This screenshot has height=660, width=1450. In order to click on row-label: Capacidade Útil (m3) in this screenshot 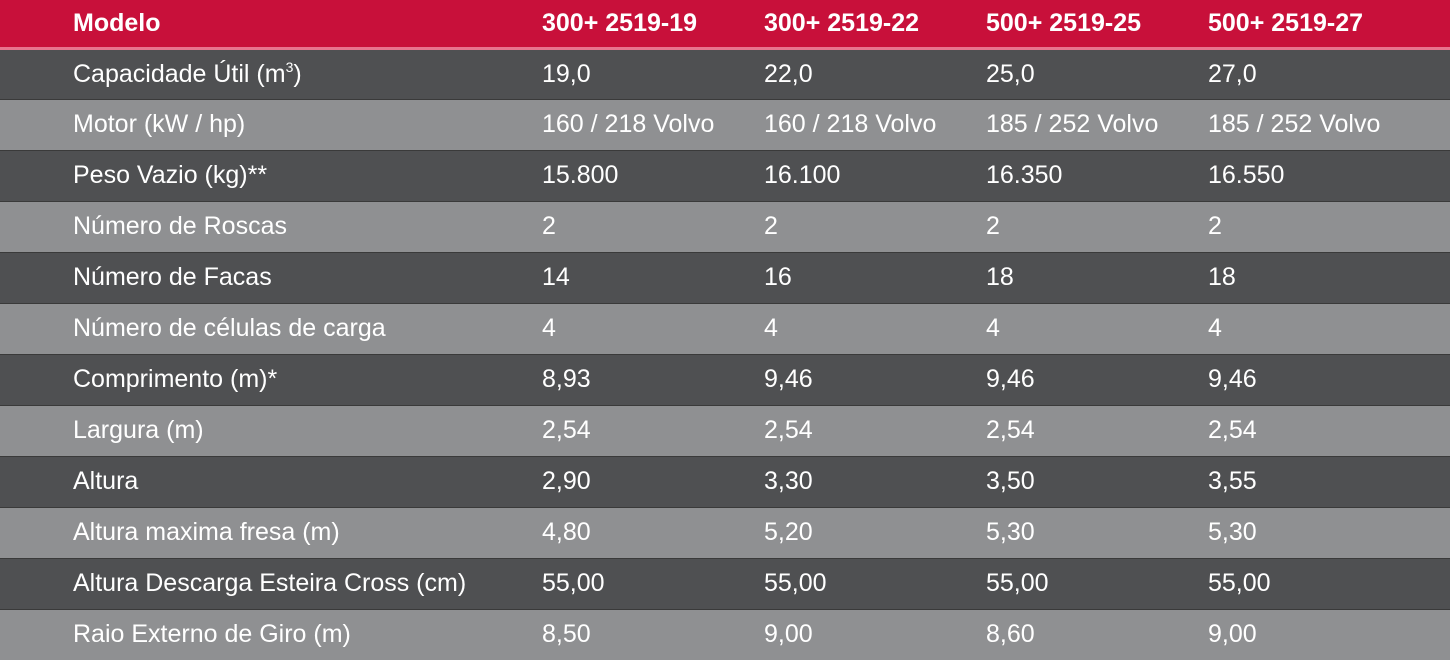, I will do `click(271, 73)`.